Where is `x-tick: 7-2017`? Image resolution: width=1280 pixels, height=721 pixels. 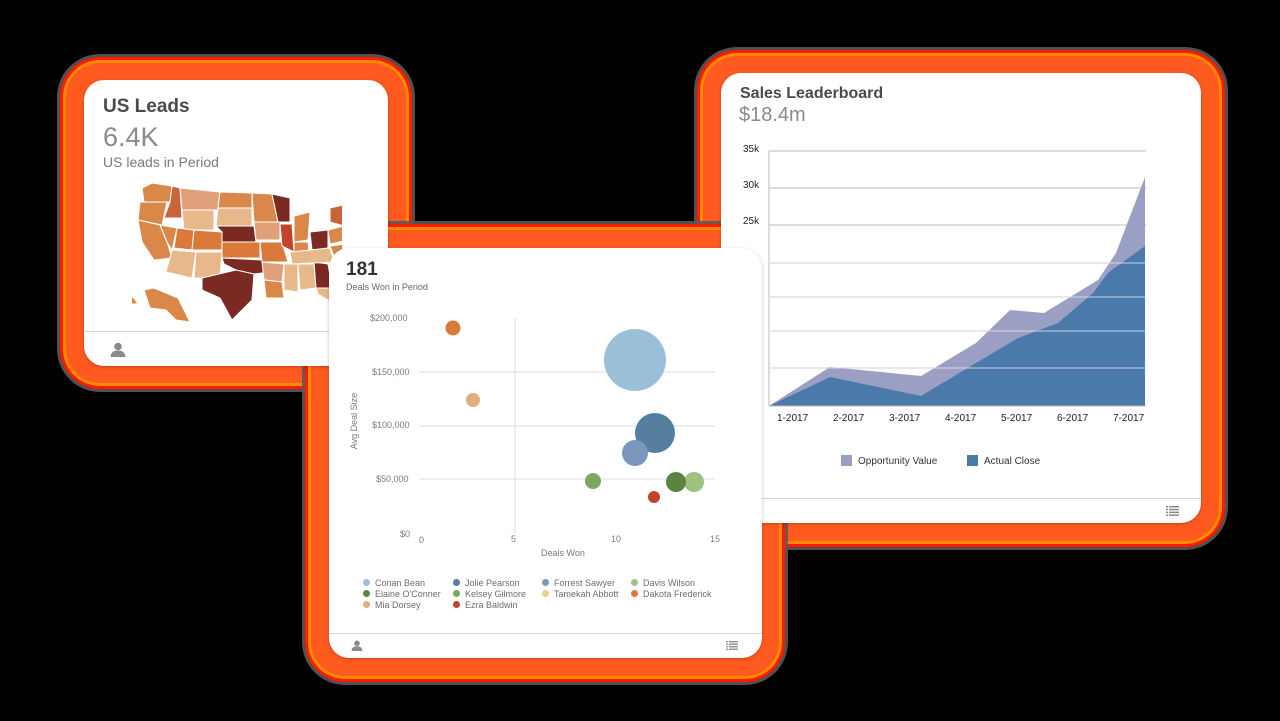
x-tick: 7-2017 is located at coordinates (1129, 418).